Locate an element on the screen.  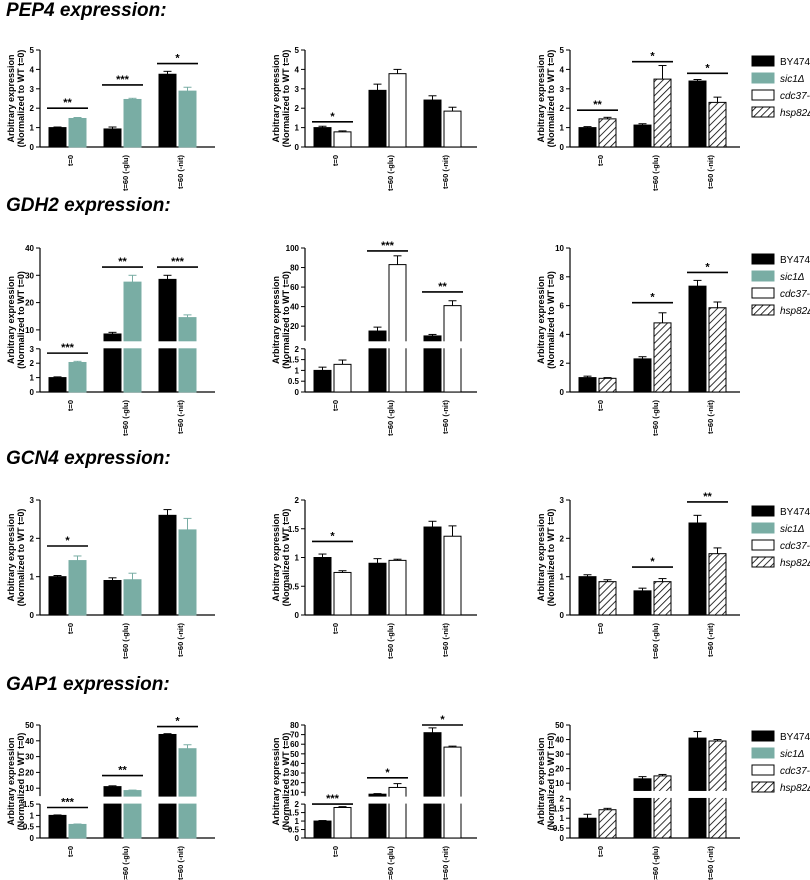
y-tick-label: 50 is located at coordinates (559, 725).